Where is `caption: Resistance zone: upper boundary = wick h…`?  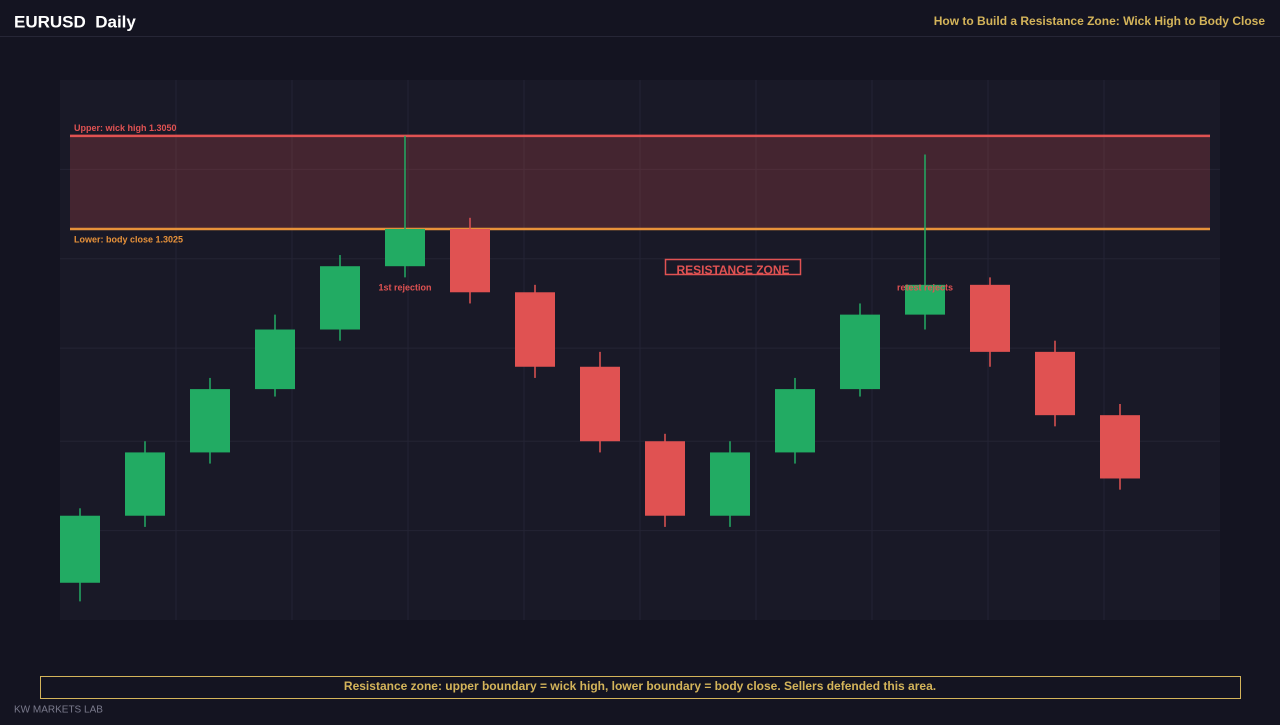 caption: Resistance zone: upper boundary = wick h… is located at coordinates (640, 686).